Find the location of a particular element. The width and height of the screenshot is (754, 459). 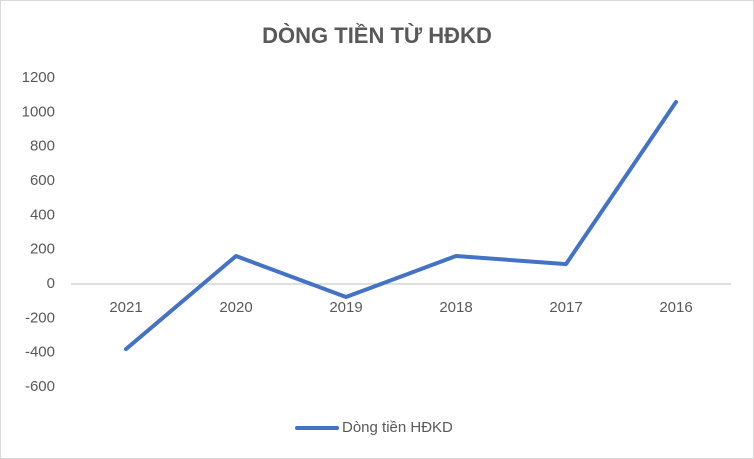

y-tick-label: 600 is located at coordinates (42, 180).